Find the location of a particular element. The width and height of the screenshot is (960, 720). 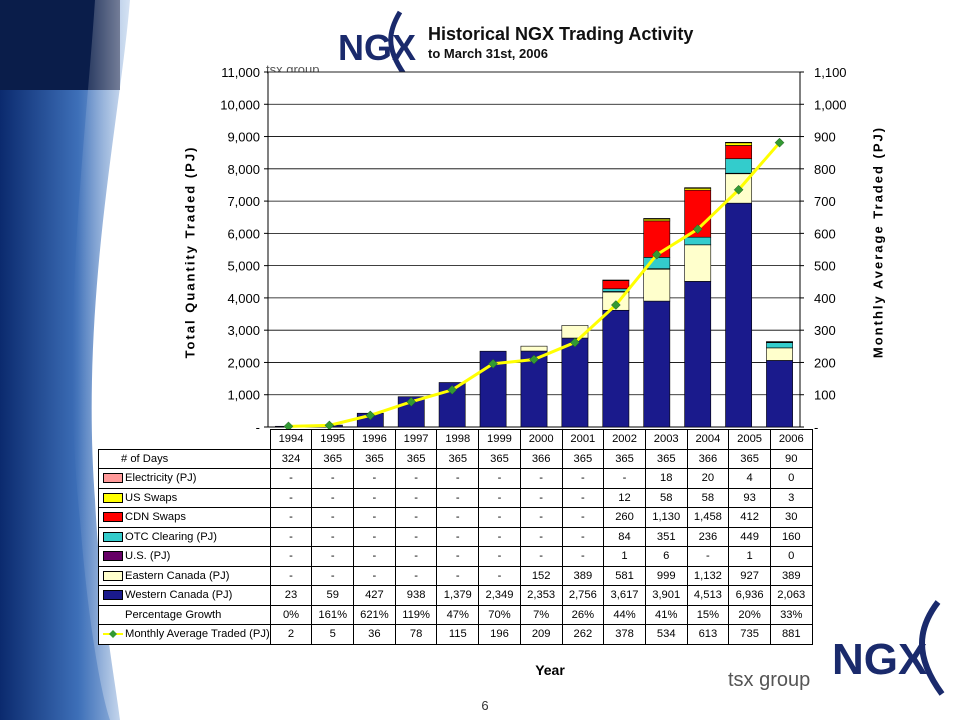

slide-subtitle: to March 31st, 2006 is located at coordinates (488, 53).